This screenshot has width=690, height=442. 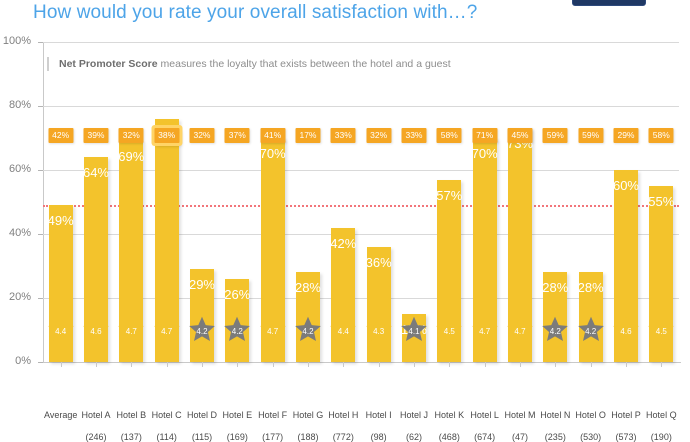 I want to click on y-axis-label: 100%, so click(x=16, y=41).